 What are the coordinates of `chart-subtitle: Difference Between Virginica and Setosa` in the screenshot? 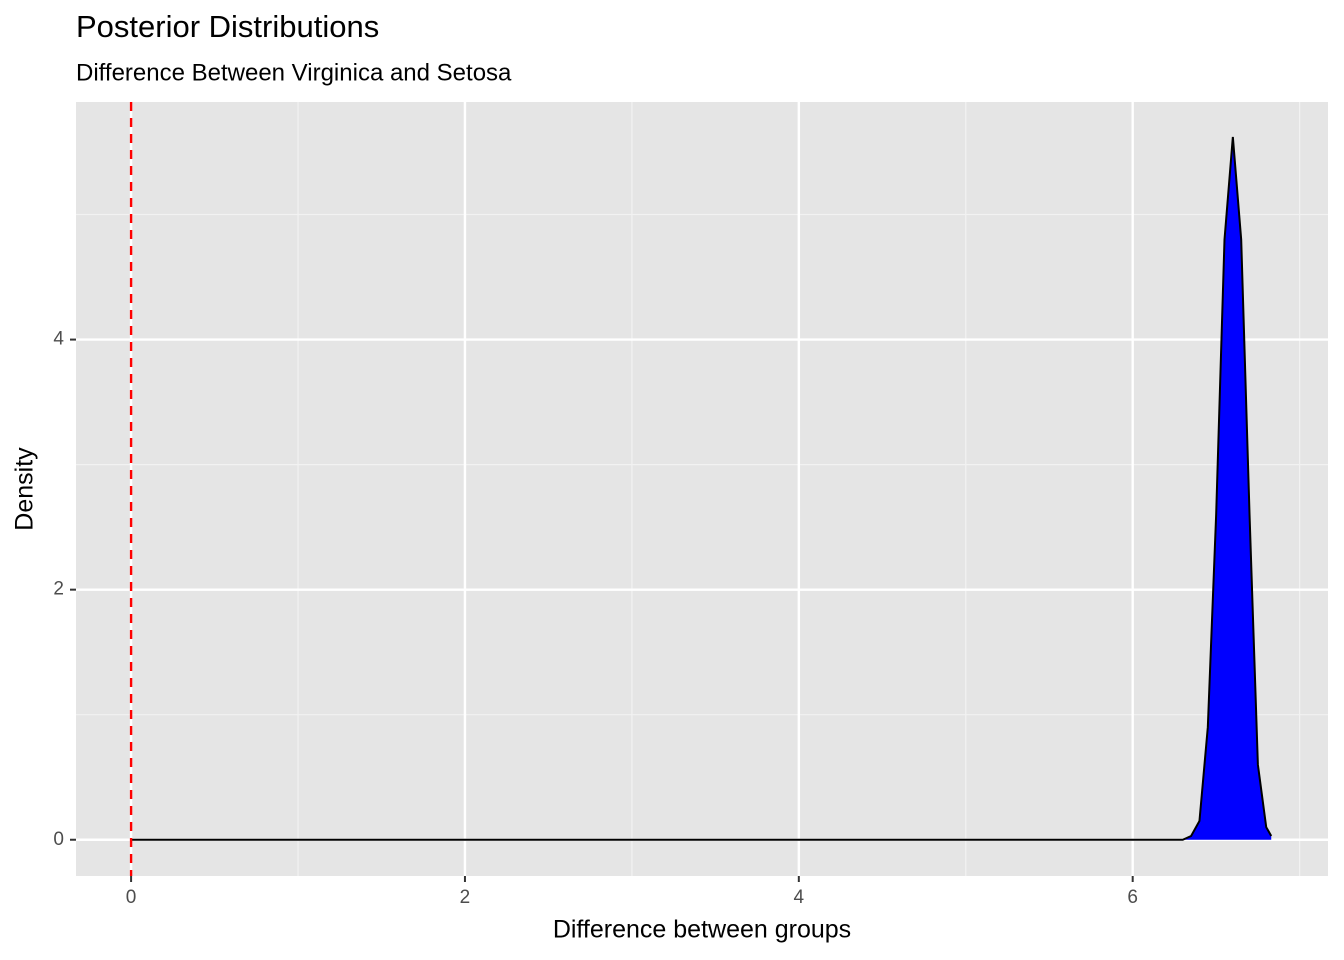 It's located at (294, 72).